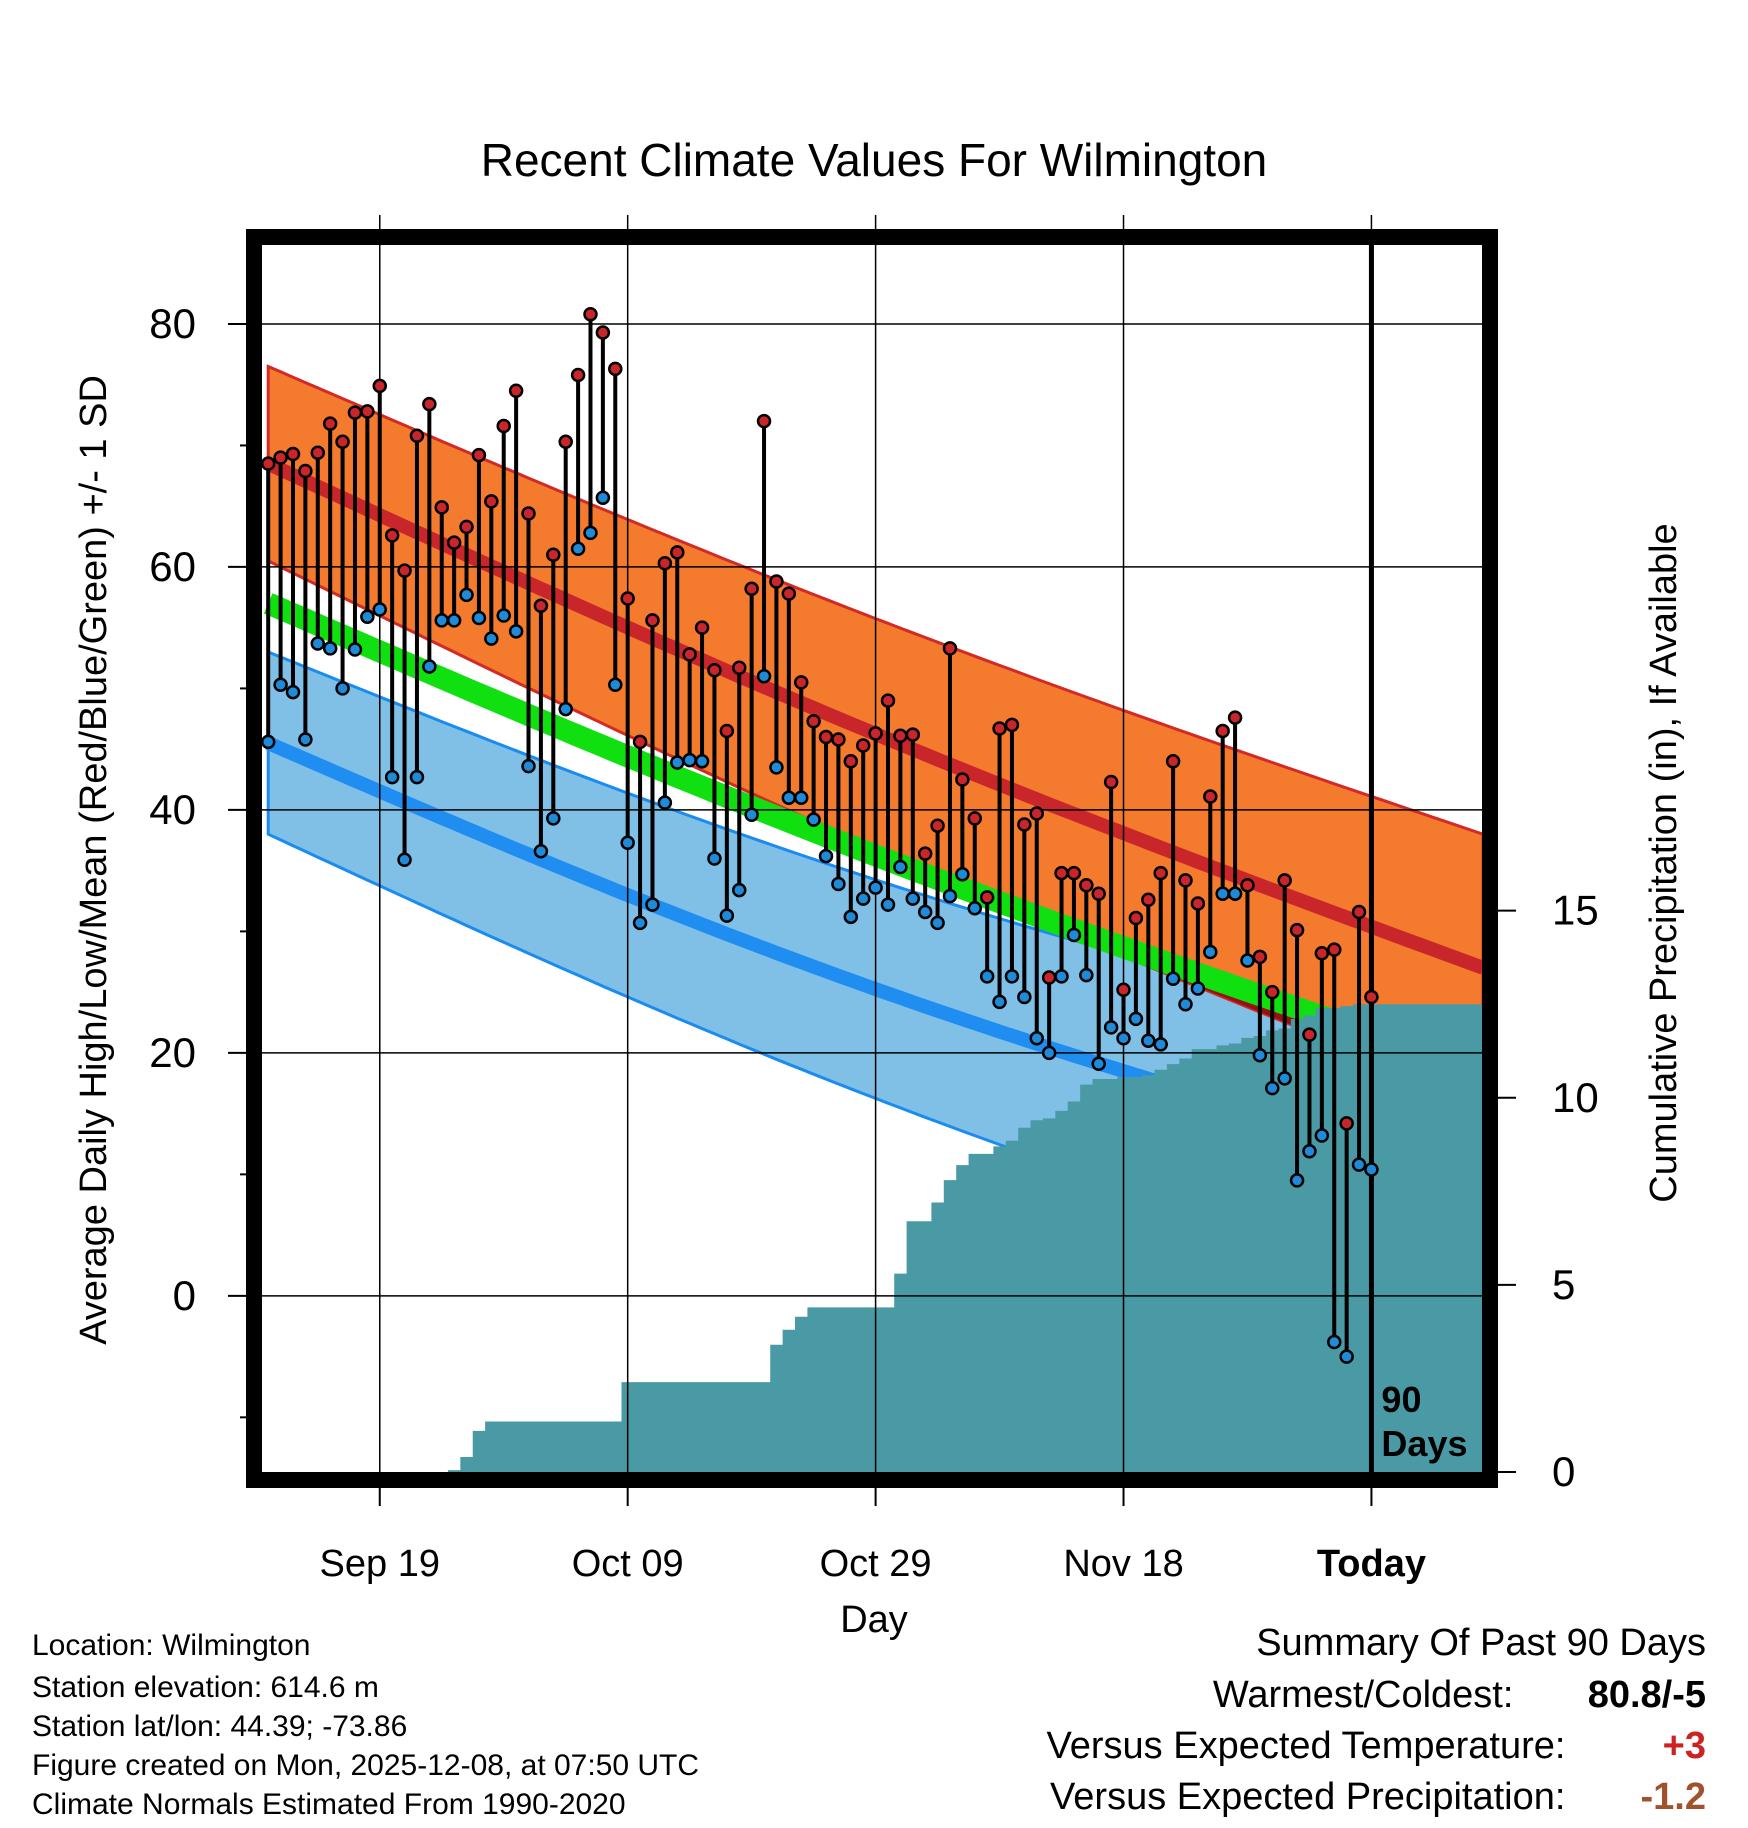 The image size is (1748, 1828). What do you see at coordinates (1673, 1797) in the screenshot?
I see `precip-value: -1.2` at bounding box center [1673, 1797].